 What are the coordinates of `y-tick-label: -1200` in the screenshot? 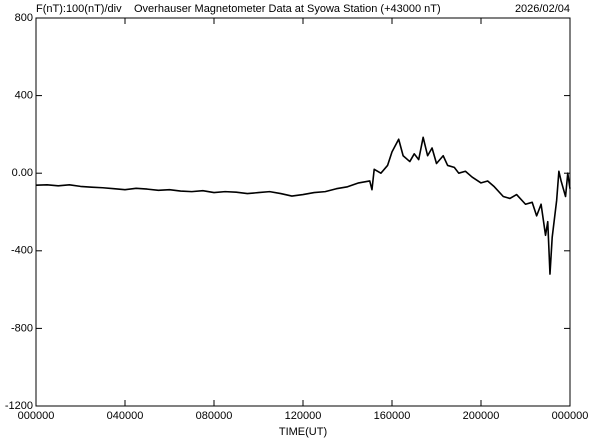 It's located at (19, 406).